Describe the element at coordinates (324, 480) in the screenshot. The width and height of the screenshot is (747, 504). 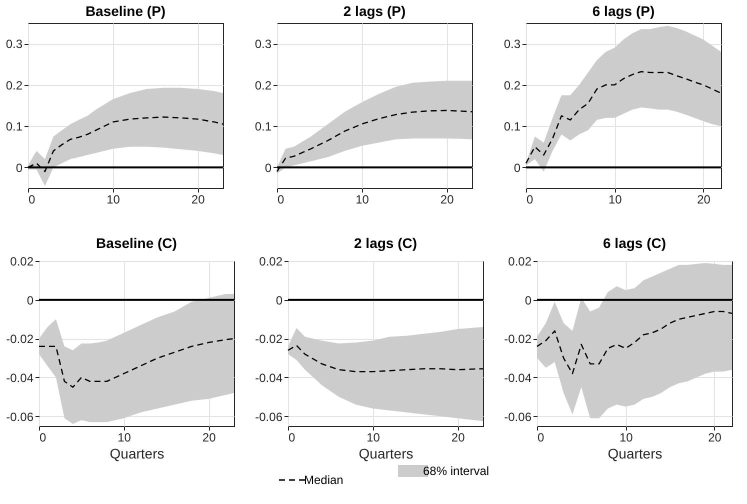
I see `text: Median` at that location.